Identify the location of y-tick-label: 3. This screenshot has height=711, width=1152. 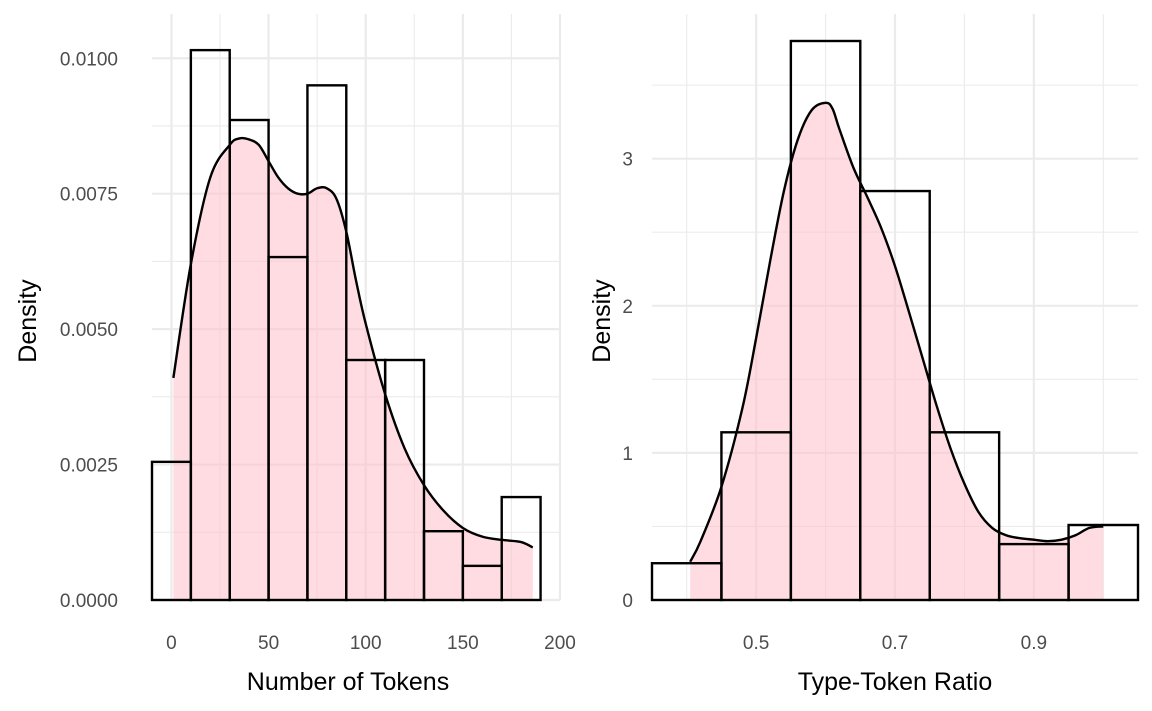
(627, 160).